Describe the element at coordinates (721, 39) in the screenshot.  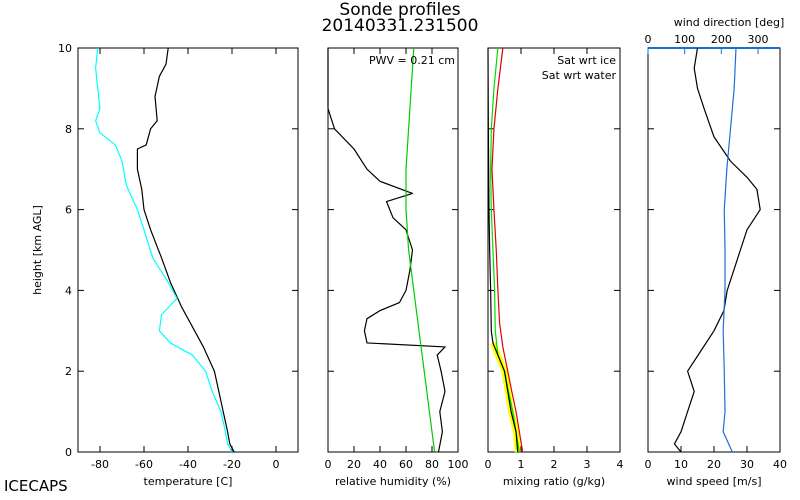
I see `top-x-tick-label: 200` at that location.